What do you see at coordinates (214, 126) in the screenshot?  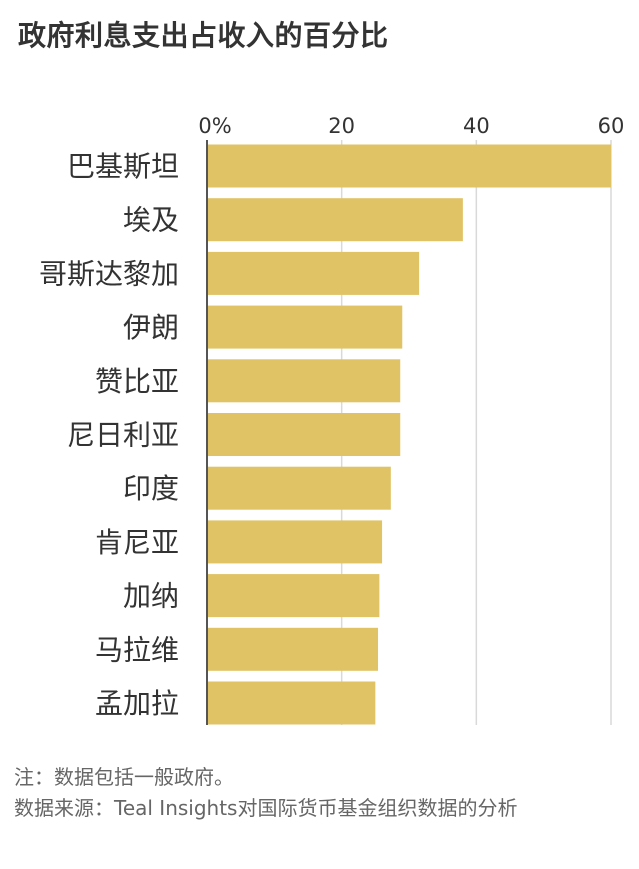 I see `tick-label: 0%` at bounding box center [214, 126].